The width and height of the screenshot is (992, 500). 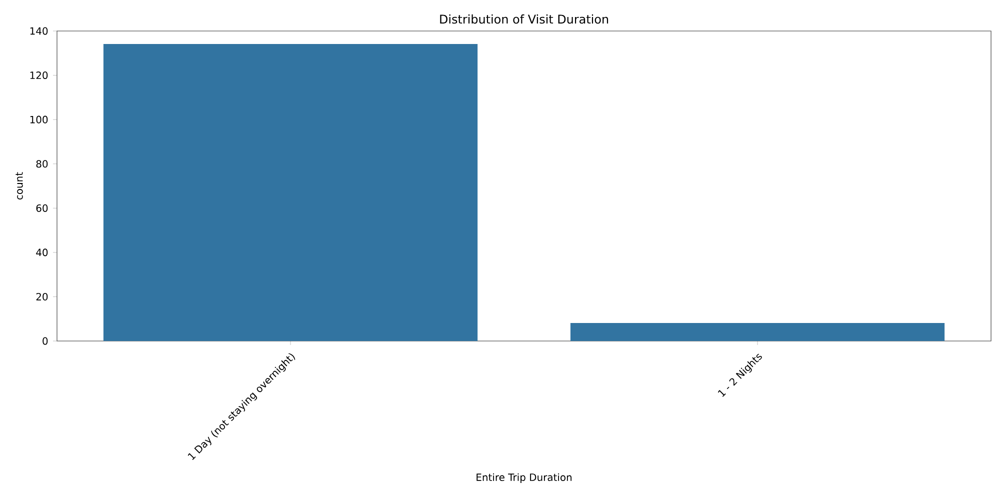 I want to click on y-tick-label: 20, so click(x=42, y=296).